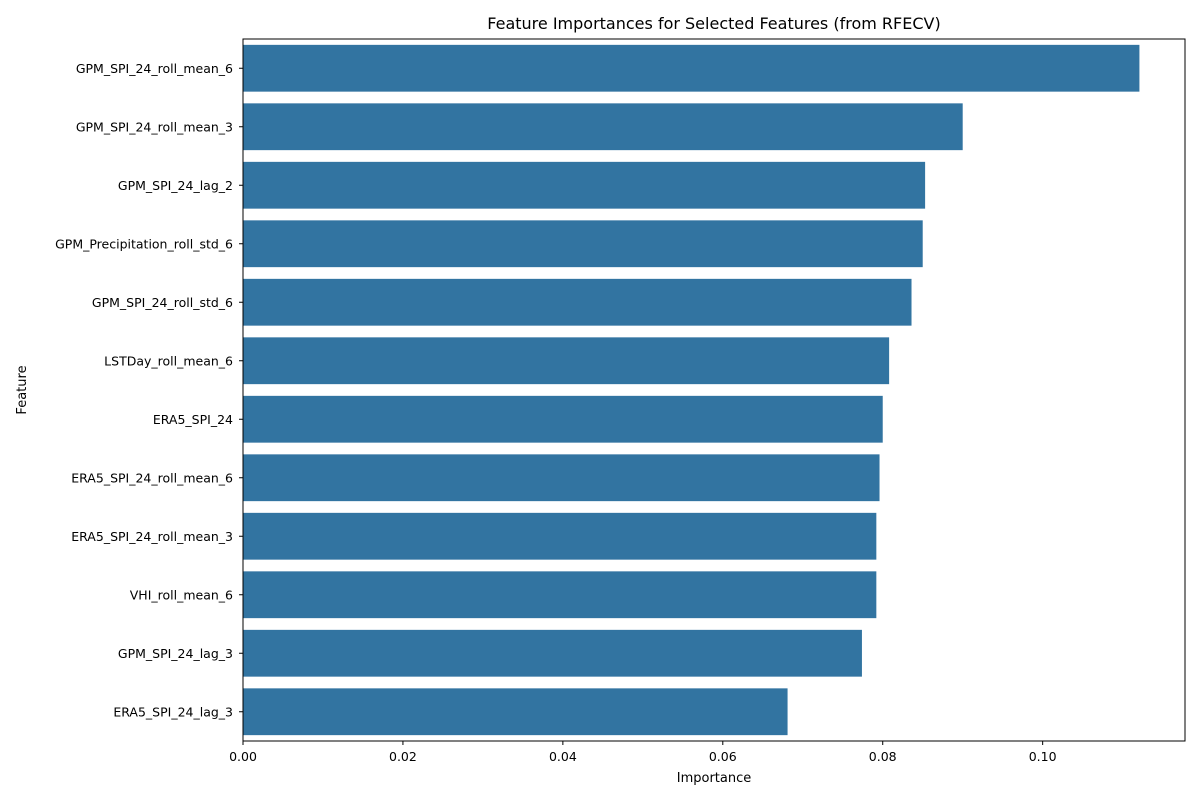 The width and height of the screenshot is (1200, 800). I want to click on x-tick-label-4: 0.08, so click(883, 756).